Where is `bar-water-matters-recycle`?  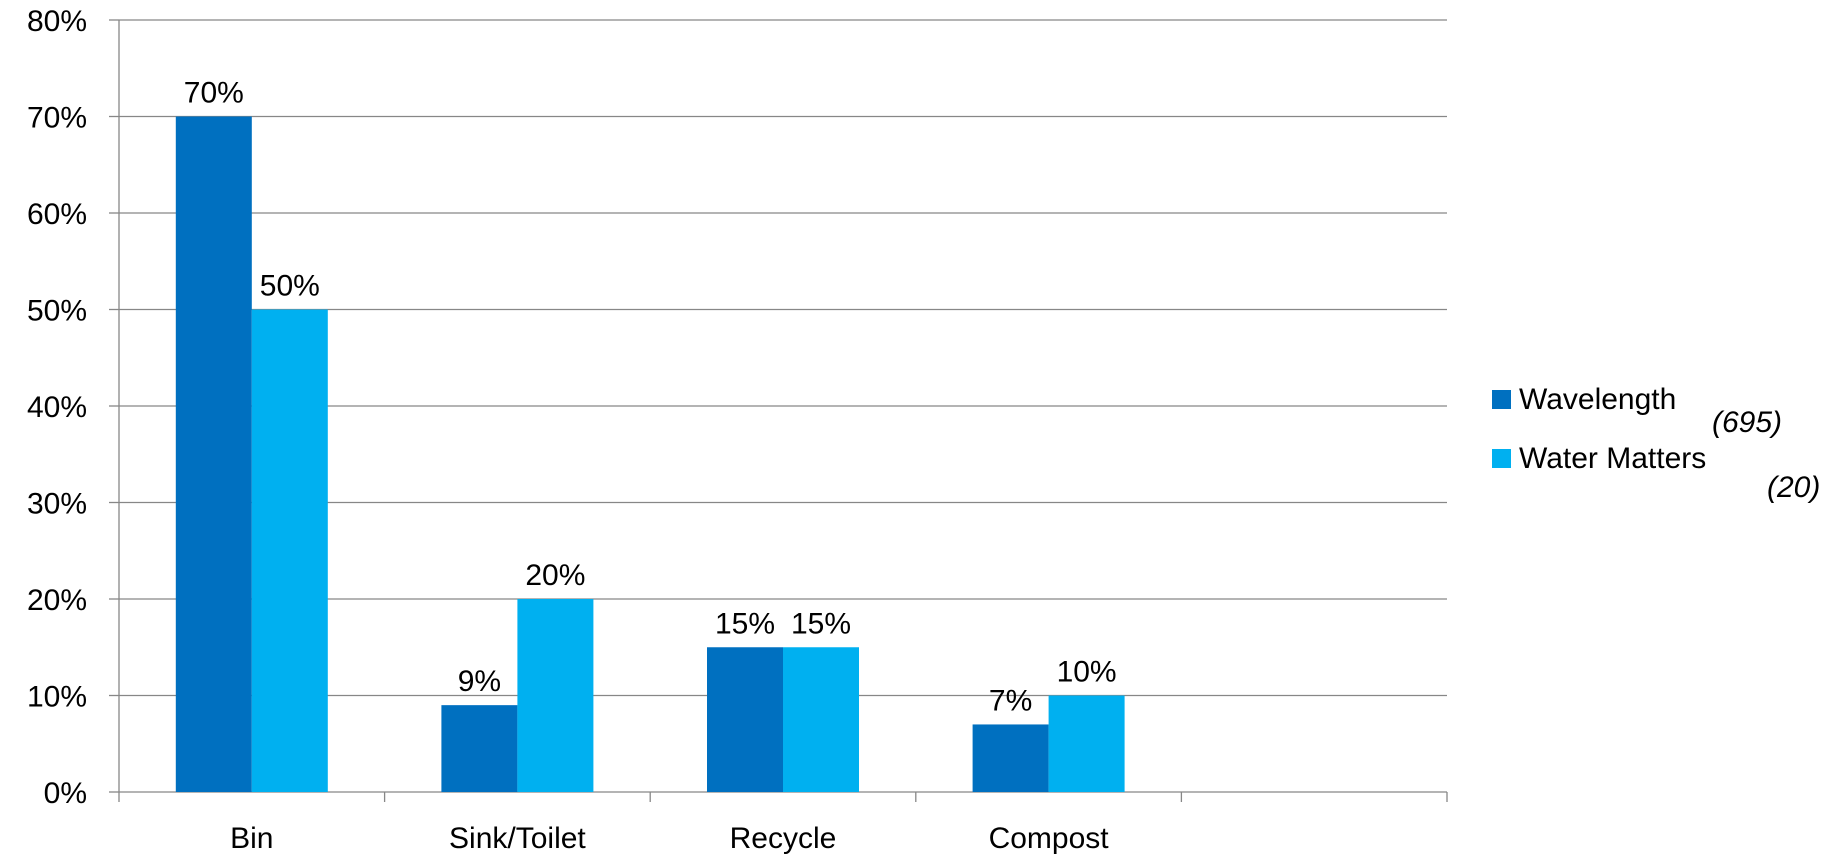
bar-water-matters-recycle is located at coordinates (821, 719).